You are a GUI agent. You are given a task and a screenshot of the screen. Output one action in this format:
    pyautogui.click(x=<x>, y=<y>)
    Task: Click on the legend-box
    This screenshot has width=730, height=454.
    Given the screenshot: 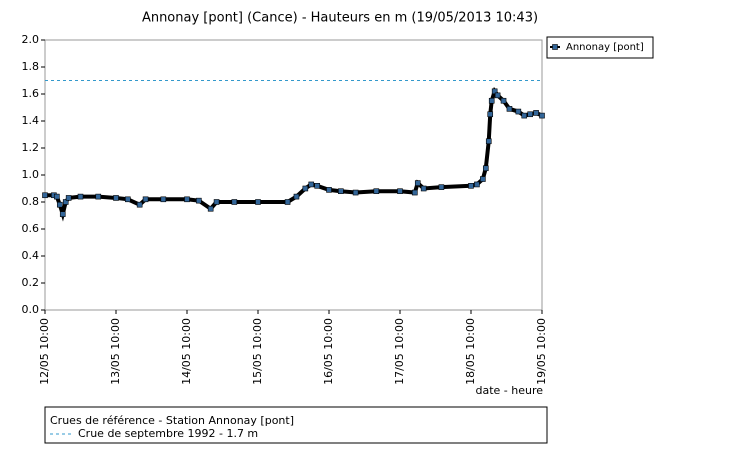 What is the action you would take?
    pyautogui.click(x=600, y=47)
    